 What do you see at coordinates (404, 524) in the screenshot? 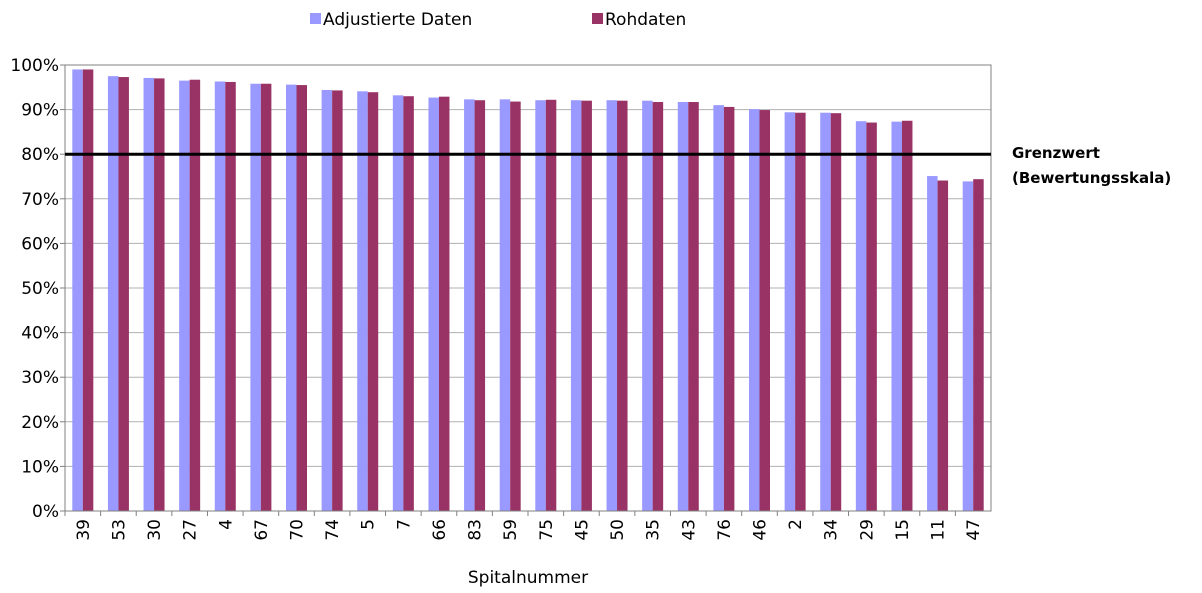
I see `x-tick-label: 7` at bounding box center [404, 524].